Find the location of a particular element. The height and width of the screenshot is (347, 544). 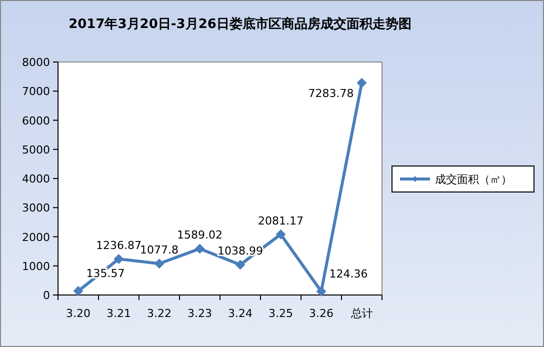

x-tick-label: 3.25 is located at coordinates (280, 313).